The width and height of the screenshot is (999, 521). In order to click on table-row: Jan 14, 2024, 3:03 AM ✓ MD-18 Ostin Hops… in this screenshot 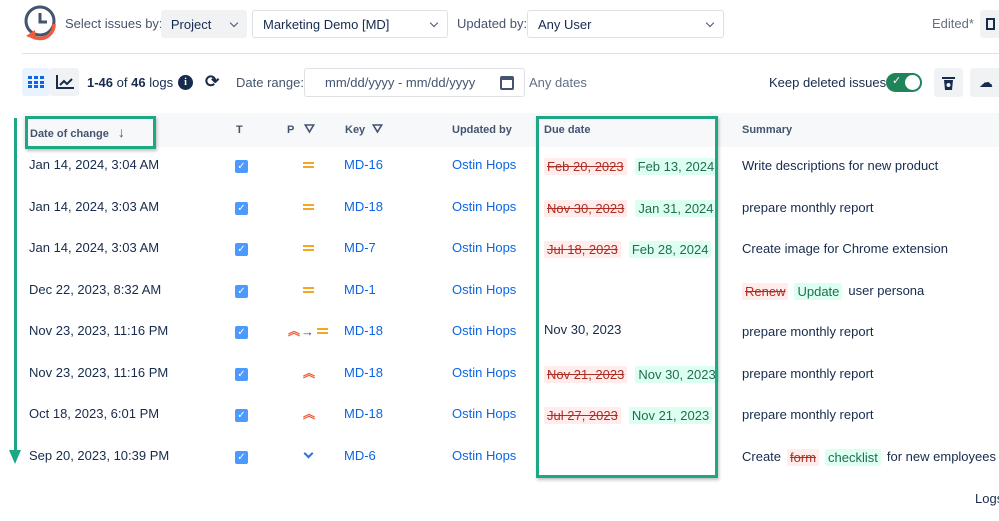, I will do `click(499, 219)`.